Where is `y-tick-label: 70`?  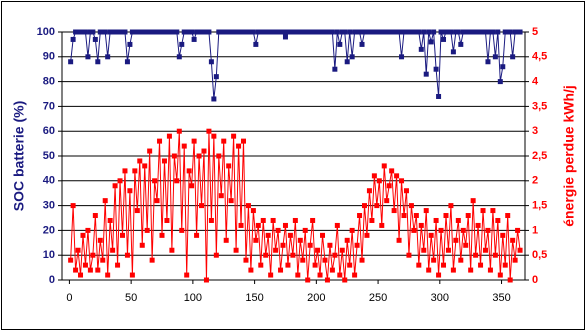 y-tick-label: 70 is located at coordinates (49, 106).